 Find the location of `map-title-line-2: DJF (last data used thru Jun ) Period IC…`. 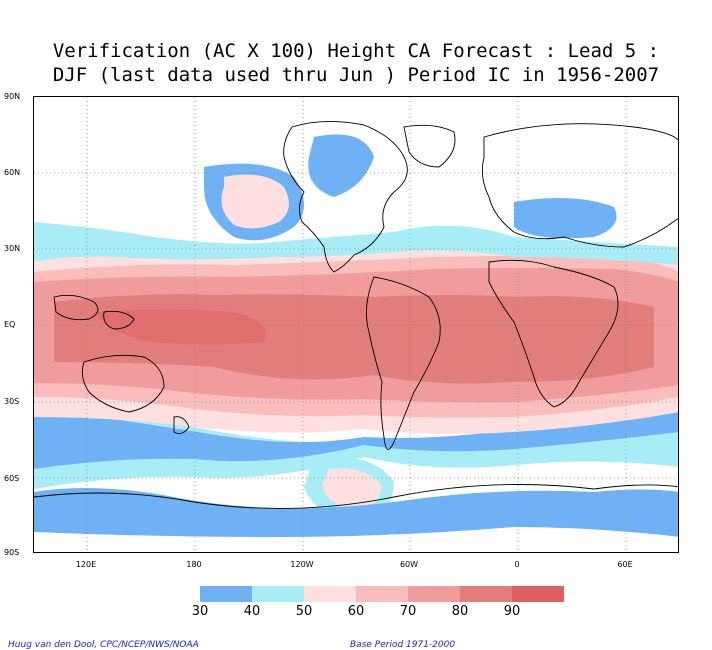

map-title-line-2: DJF (last data used thru Jun ) Period IC… is located at coordinates (356, 75).